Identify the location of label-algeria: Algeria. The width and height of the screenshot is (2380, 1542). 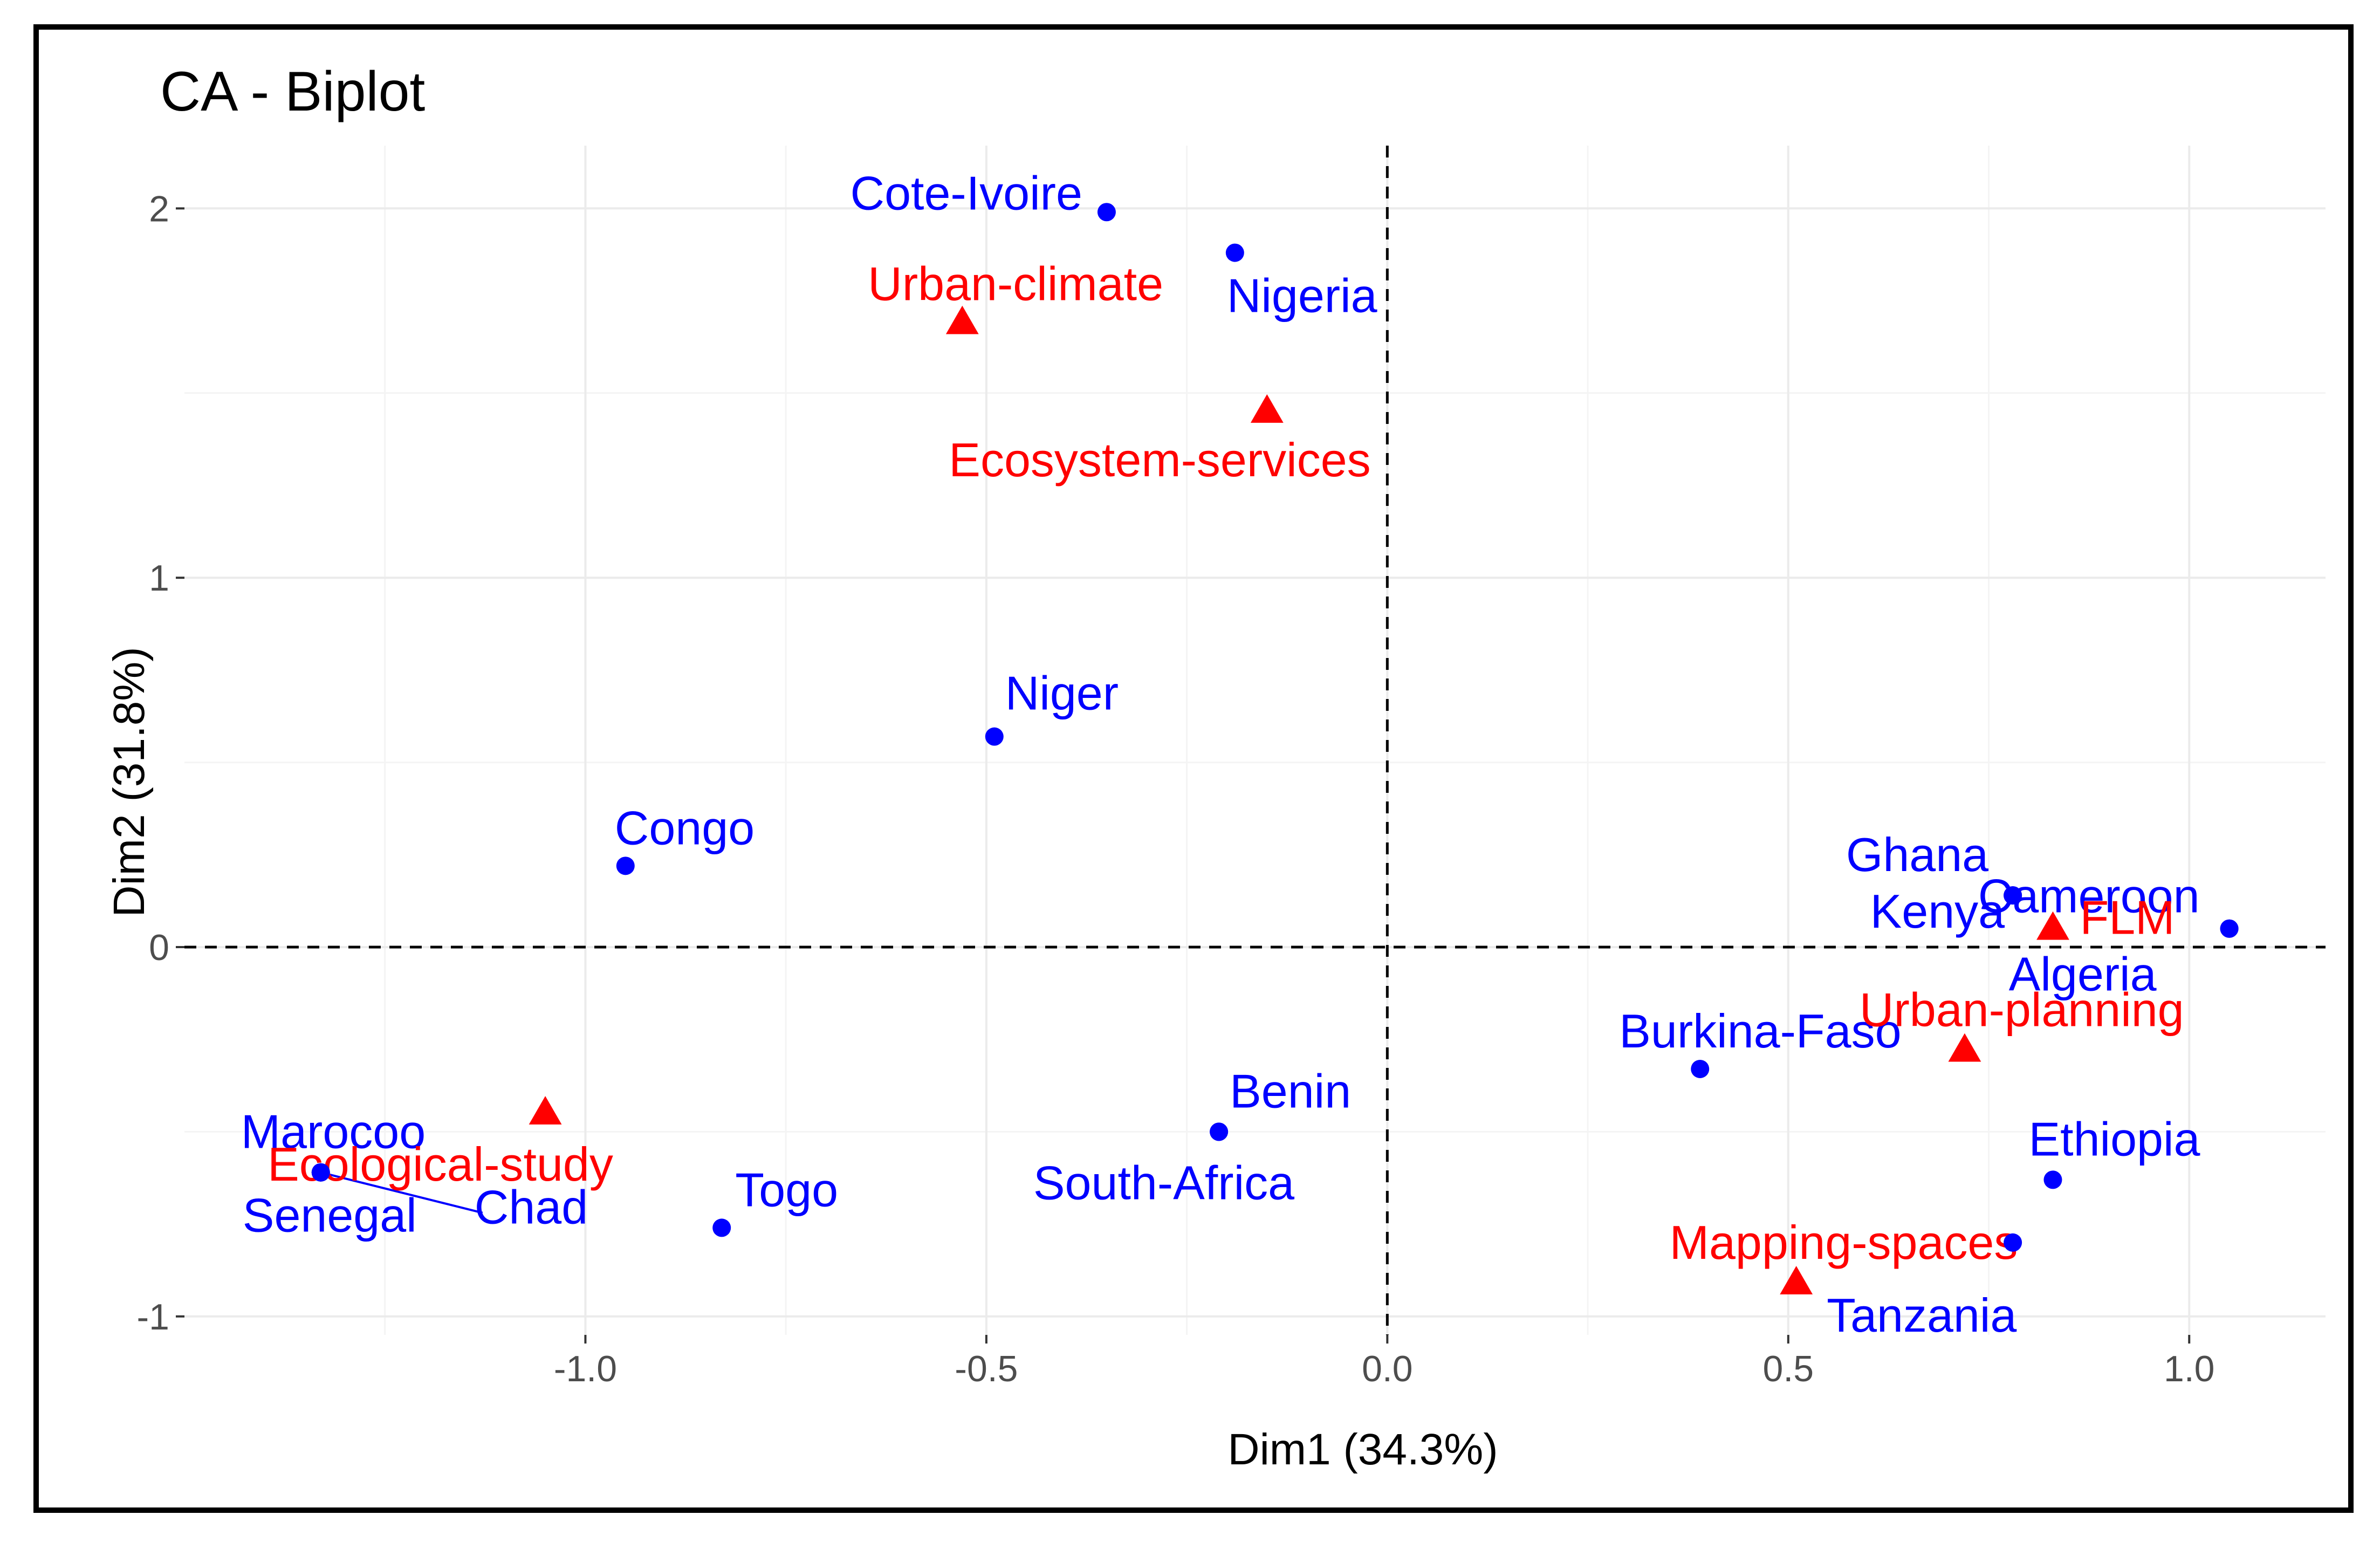
(2083, 975).